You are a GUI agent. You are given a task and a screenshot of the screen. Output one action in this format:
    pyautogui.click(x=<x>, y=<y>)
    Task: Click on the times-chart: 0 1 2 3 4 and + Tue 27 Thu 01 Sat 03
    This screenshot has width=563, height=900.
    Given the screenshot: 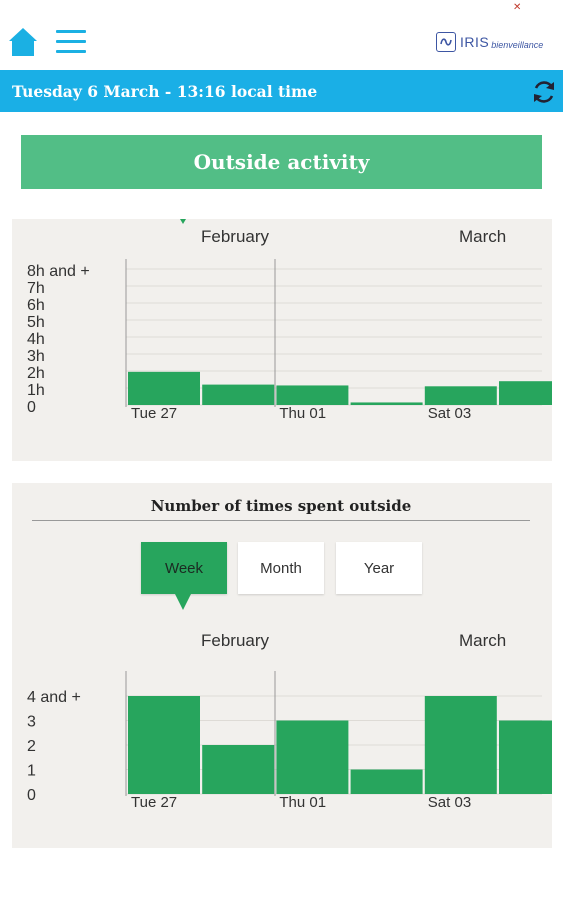 What is the action you would take?
    pyautogui.click(x=289, y=741)
    